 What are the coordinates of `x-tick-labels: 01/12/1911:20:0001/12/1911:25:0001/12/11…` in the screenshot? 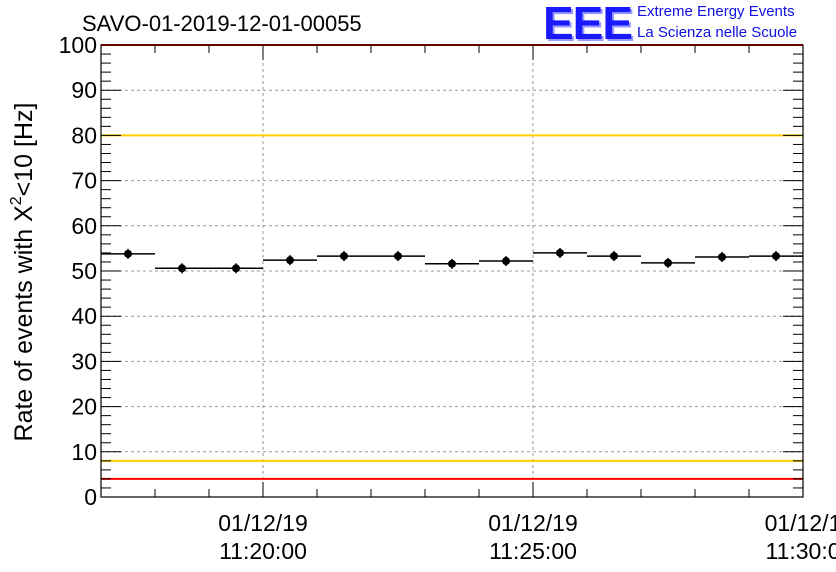 It's located at (527, 537).